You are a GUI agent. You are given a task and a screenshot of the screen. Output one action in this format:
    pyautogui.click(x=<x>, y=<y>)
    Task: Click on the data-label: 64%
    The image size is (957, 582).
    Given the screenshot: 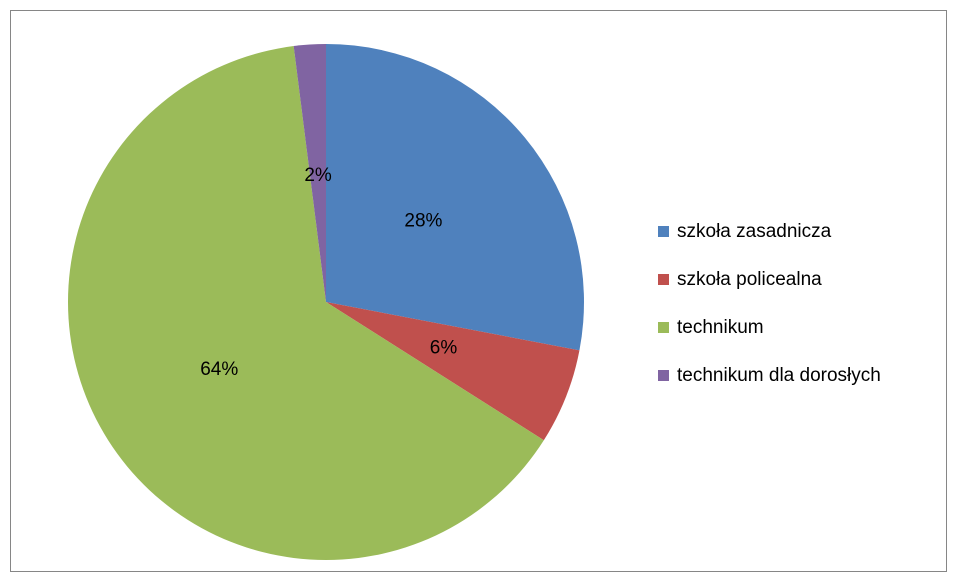 What is the action you would take?
    pyautogui.click(x=219, y=369)
    